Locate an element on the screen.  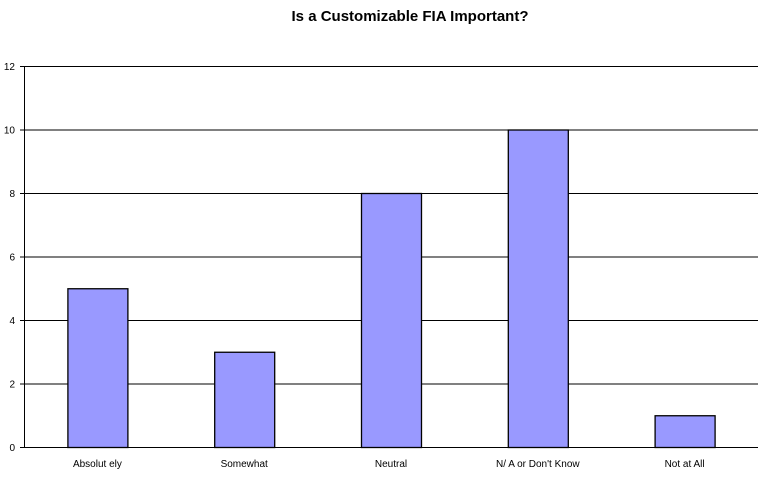
x-tick-label: Somewhat is located at coordinates (244, 464).